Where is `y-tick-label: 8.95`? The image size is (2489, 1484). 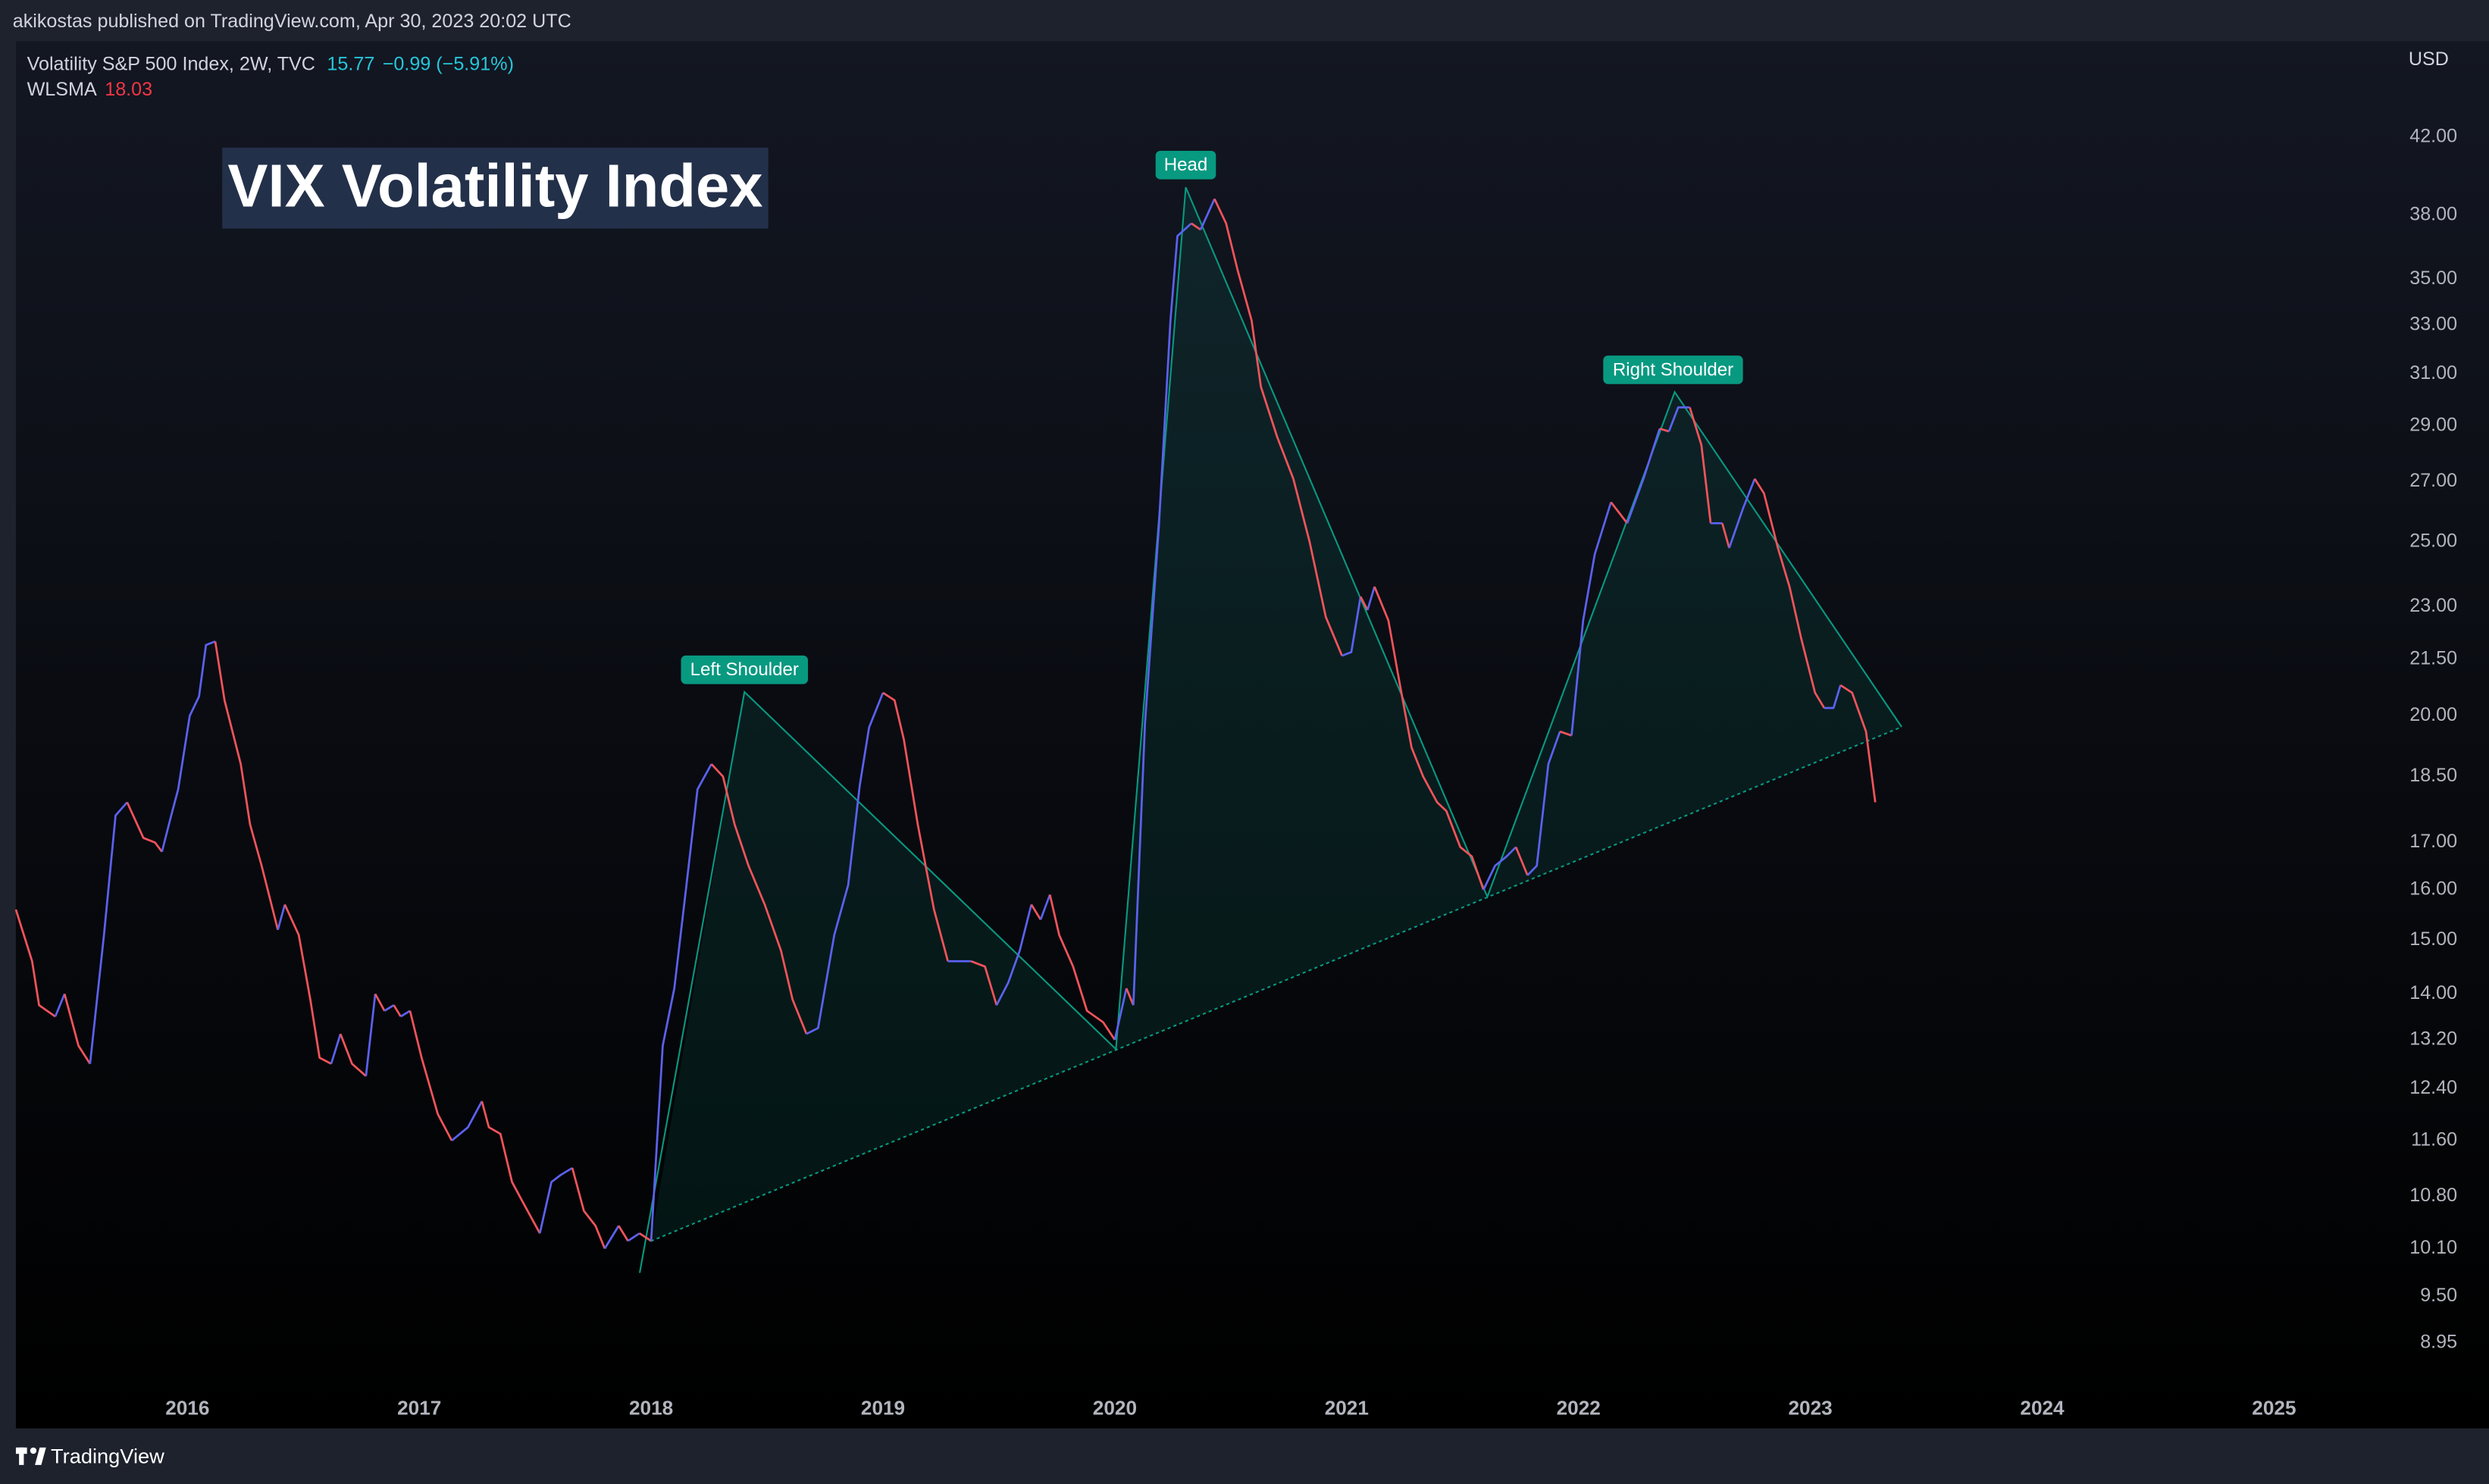
y-tick-label: 8.95 is located at coordinates (2438, 1342).